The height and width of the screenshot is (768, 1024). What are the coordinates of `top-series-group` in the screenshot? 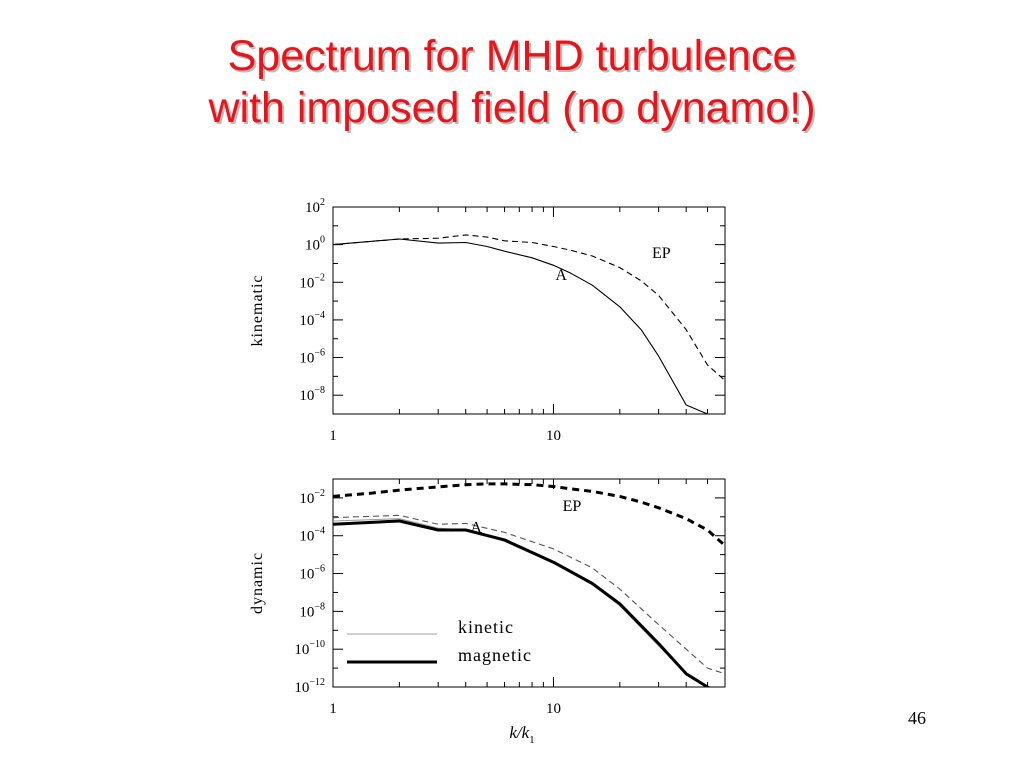 It's located at (529, 324).